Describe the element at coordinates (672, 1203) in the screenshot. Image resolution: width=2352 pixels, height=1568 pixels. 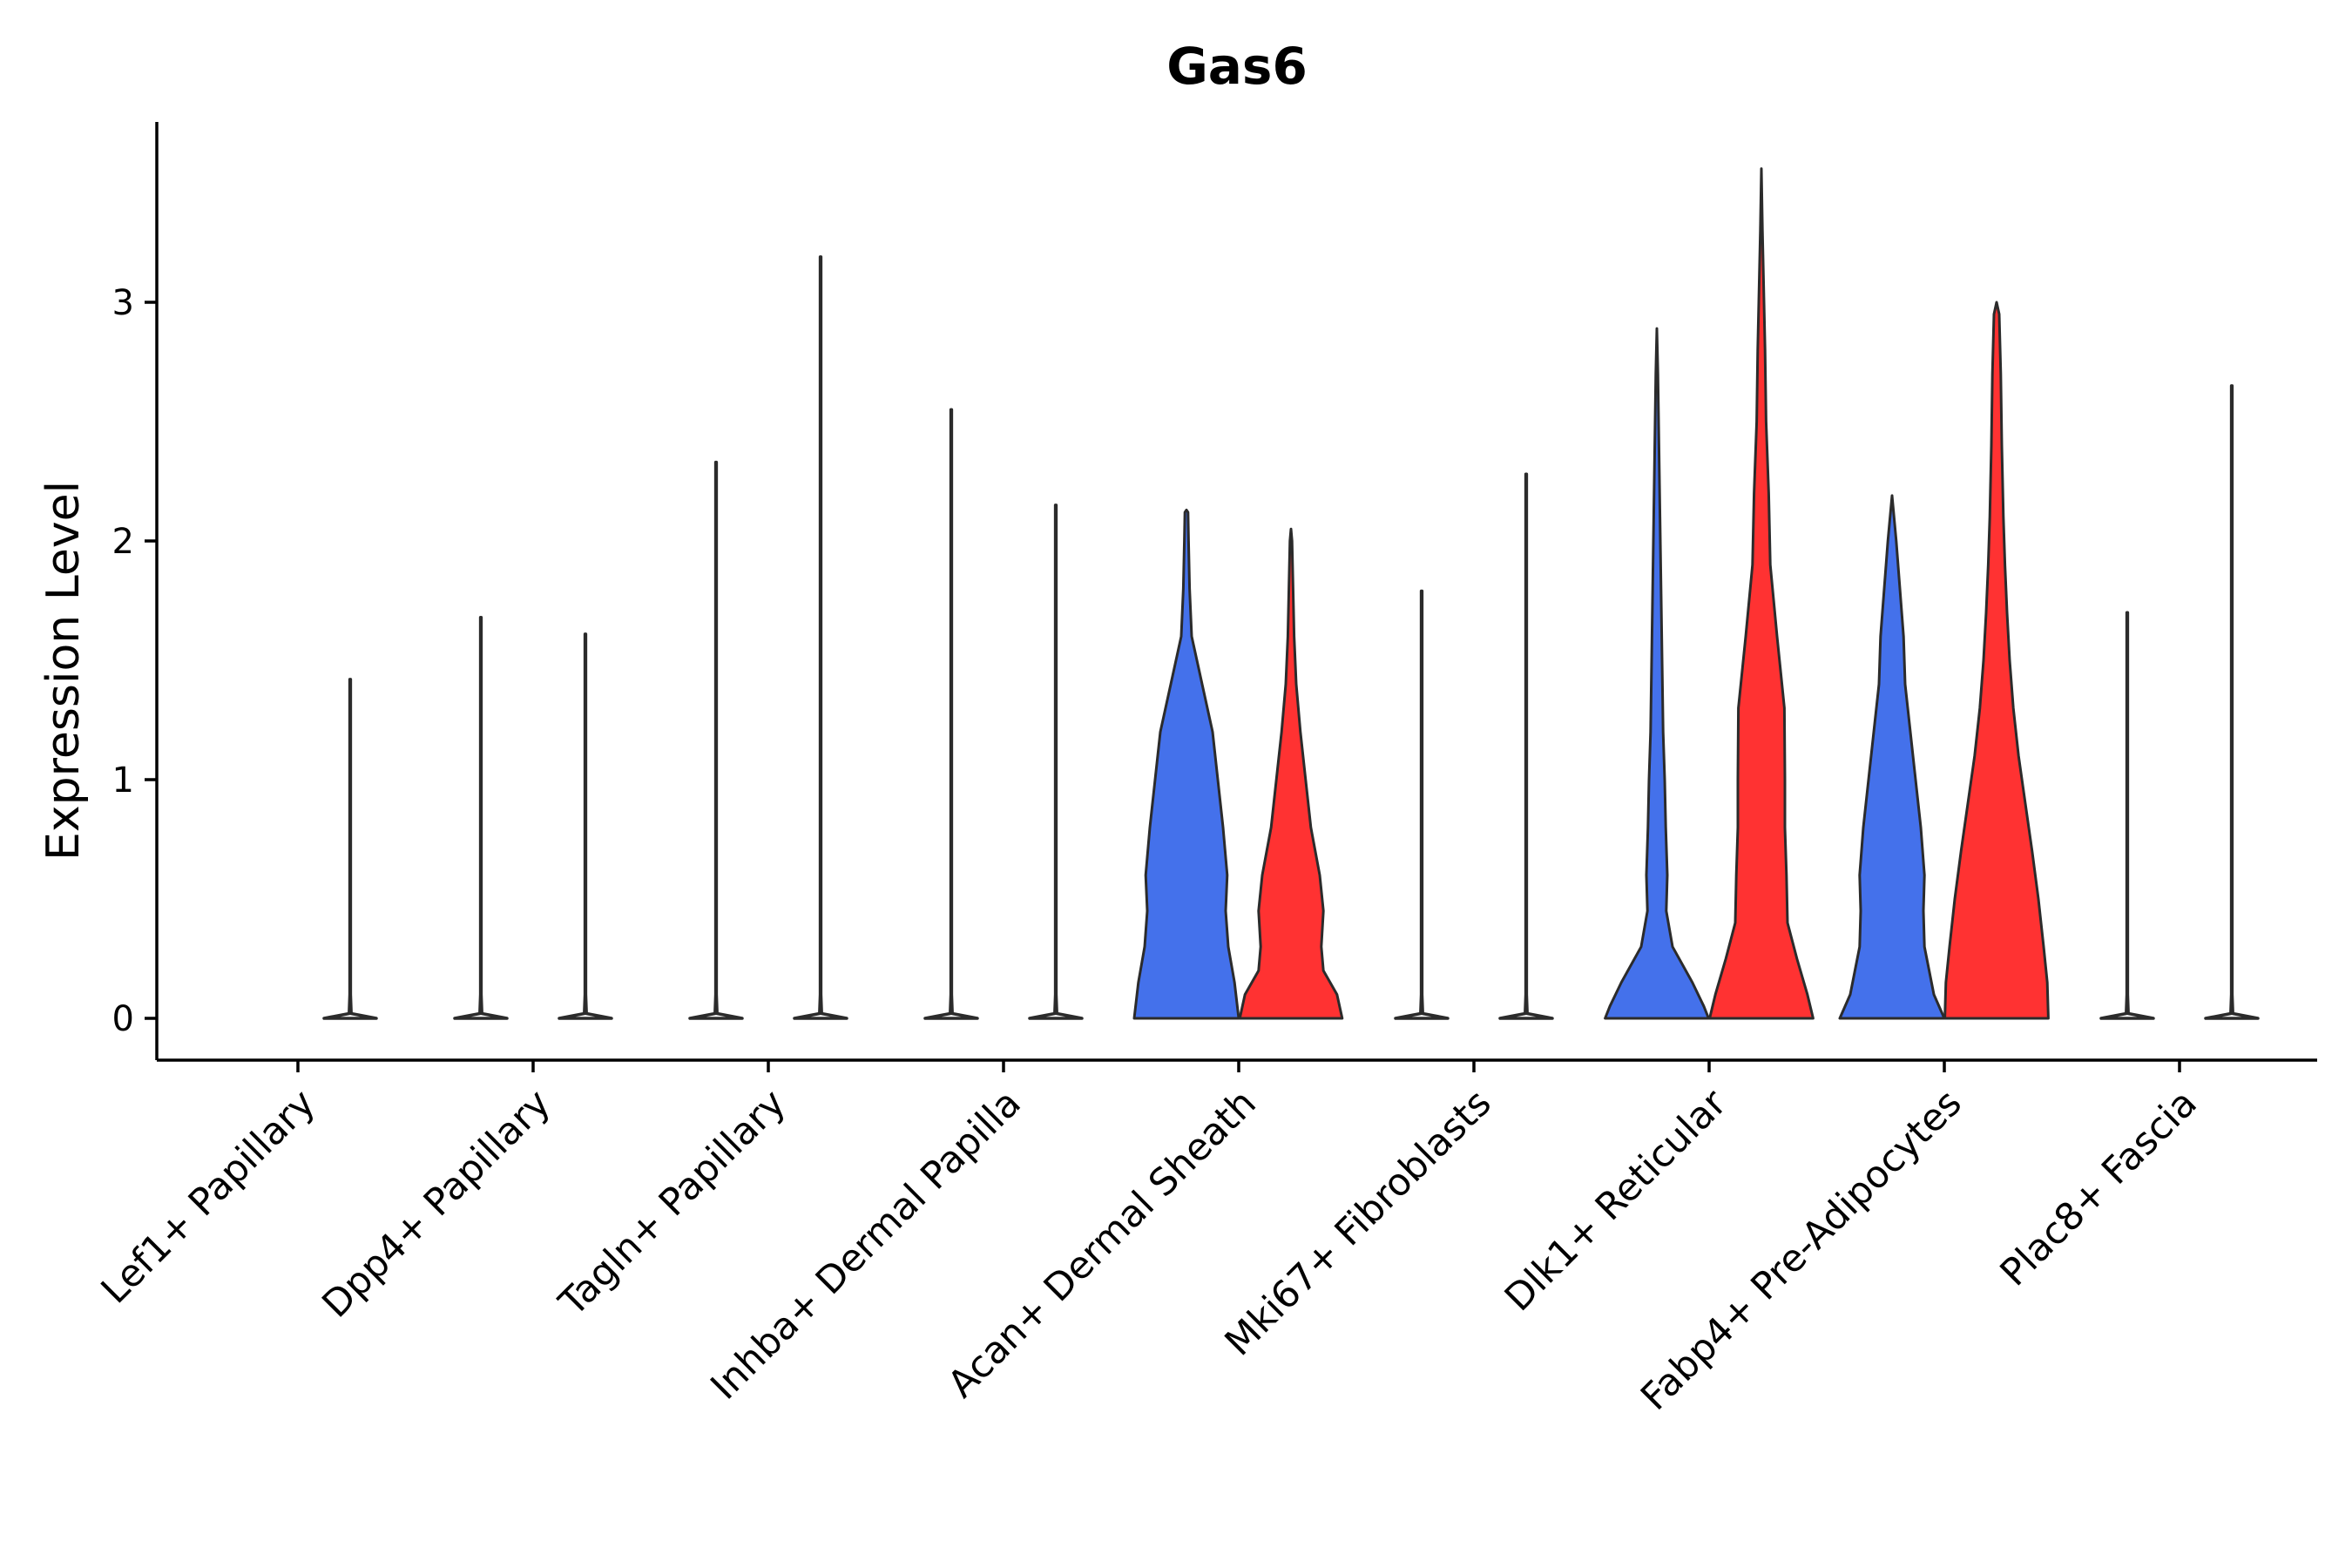
I see `x-tick-label-tagln-papillary: Tagln+ Papillary` at that location.